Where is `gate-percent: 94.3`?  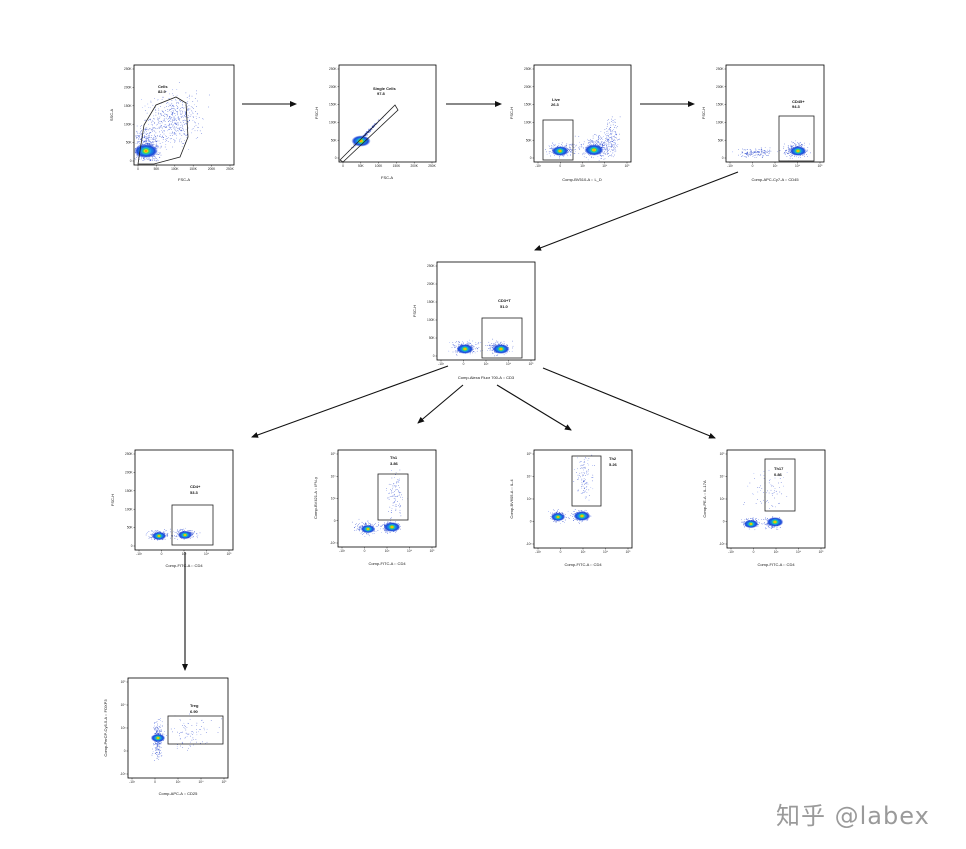
gate-percent: 94.3 is located at coordinates (796, 106).